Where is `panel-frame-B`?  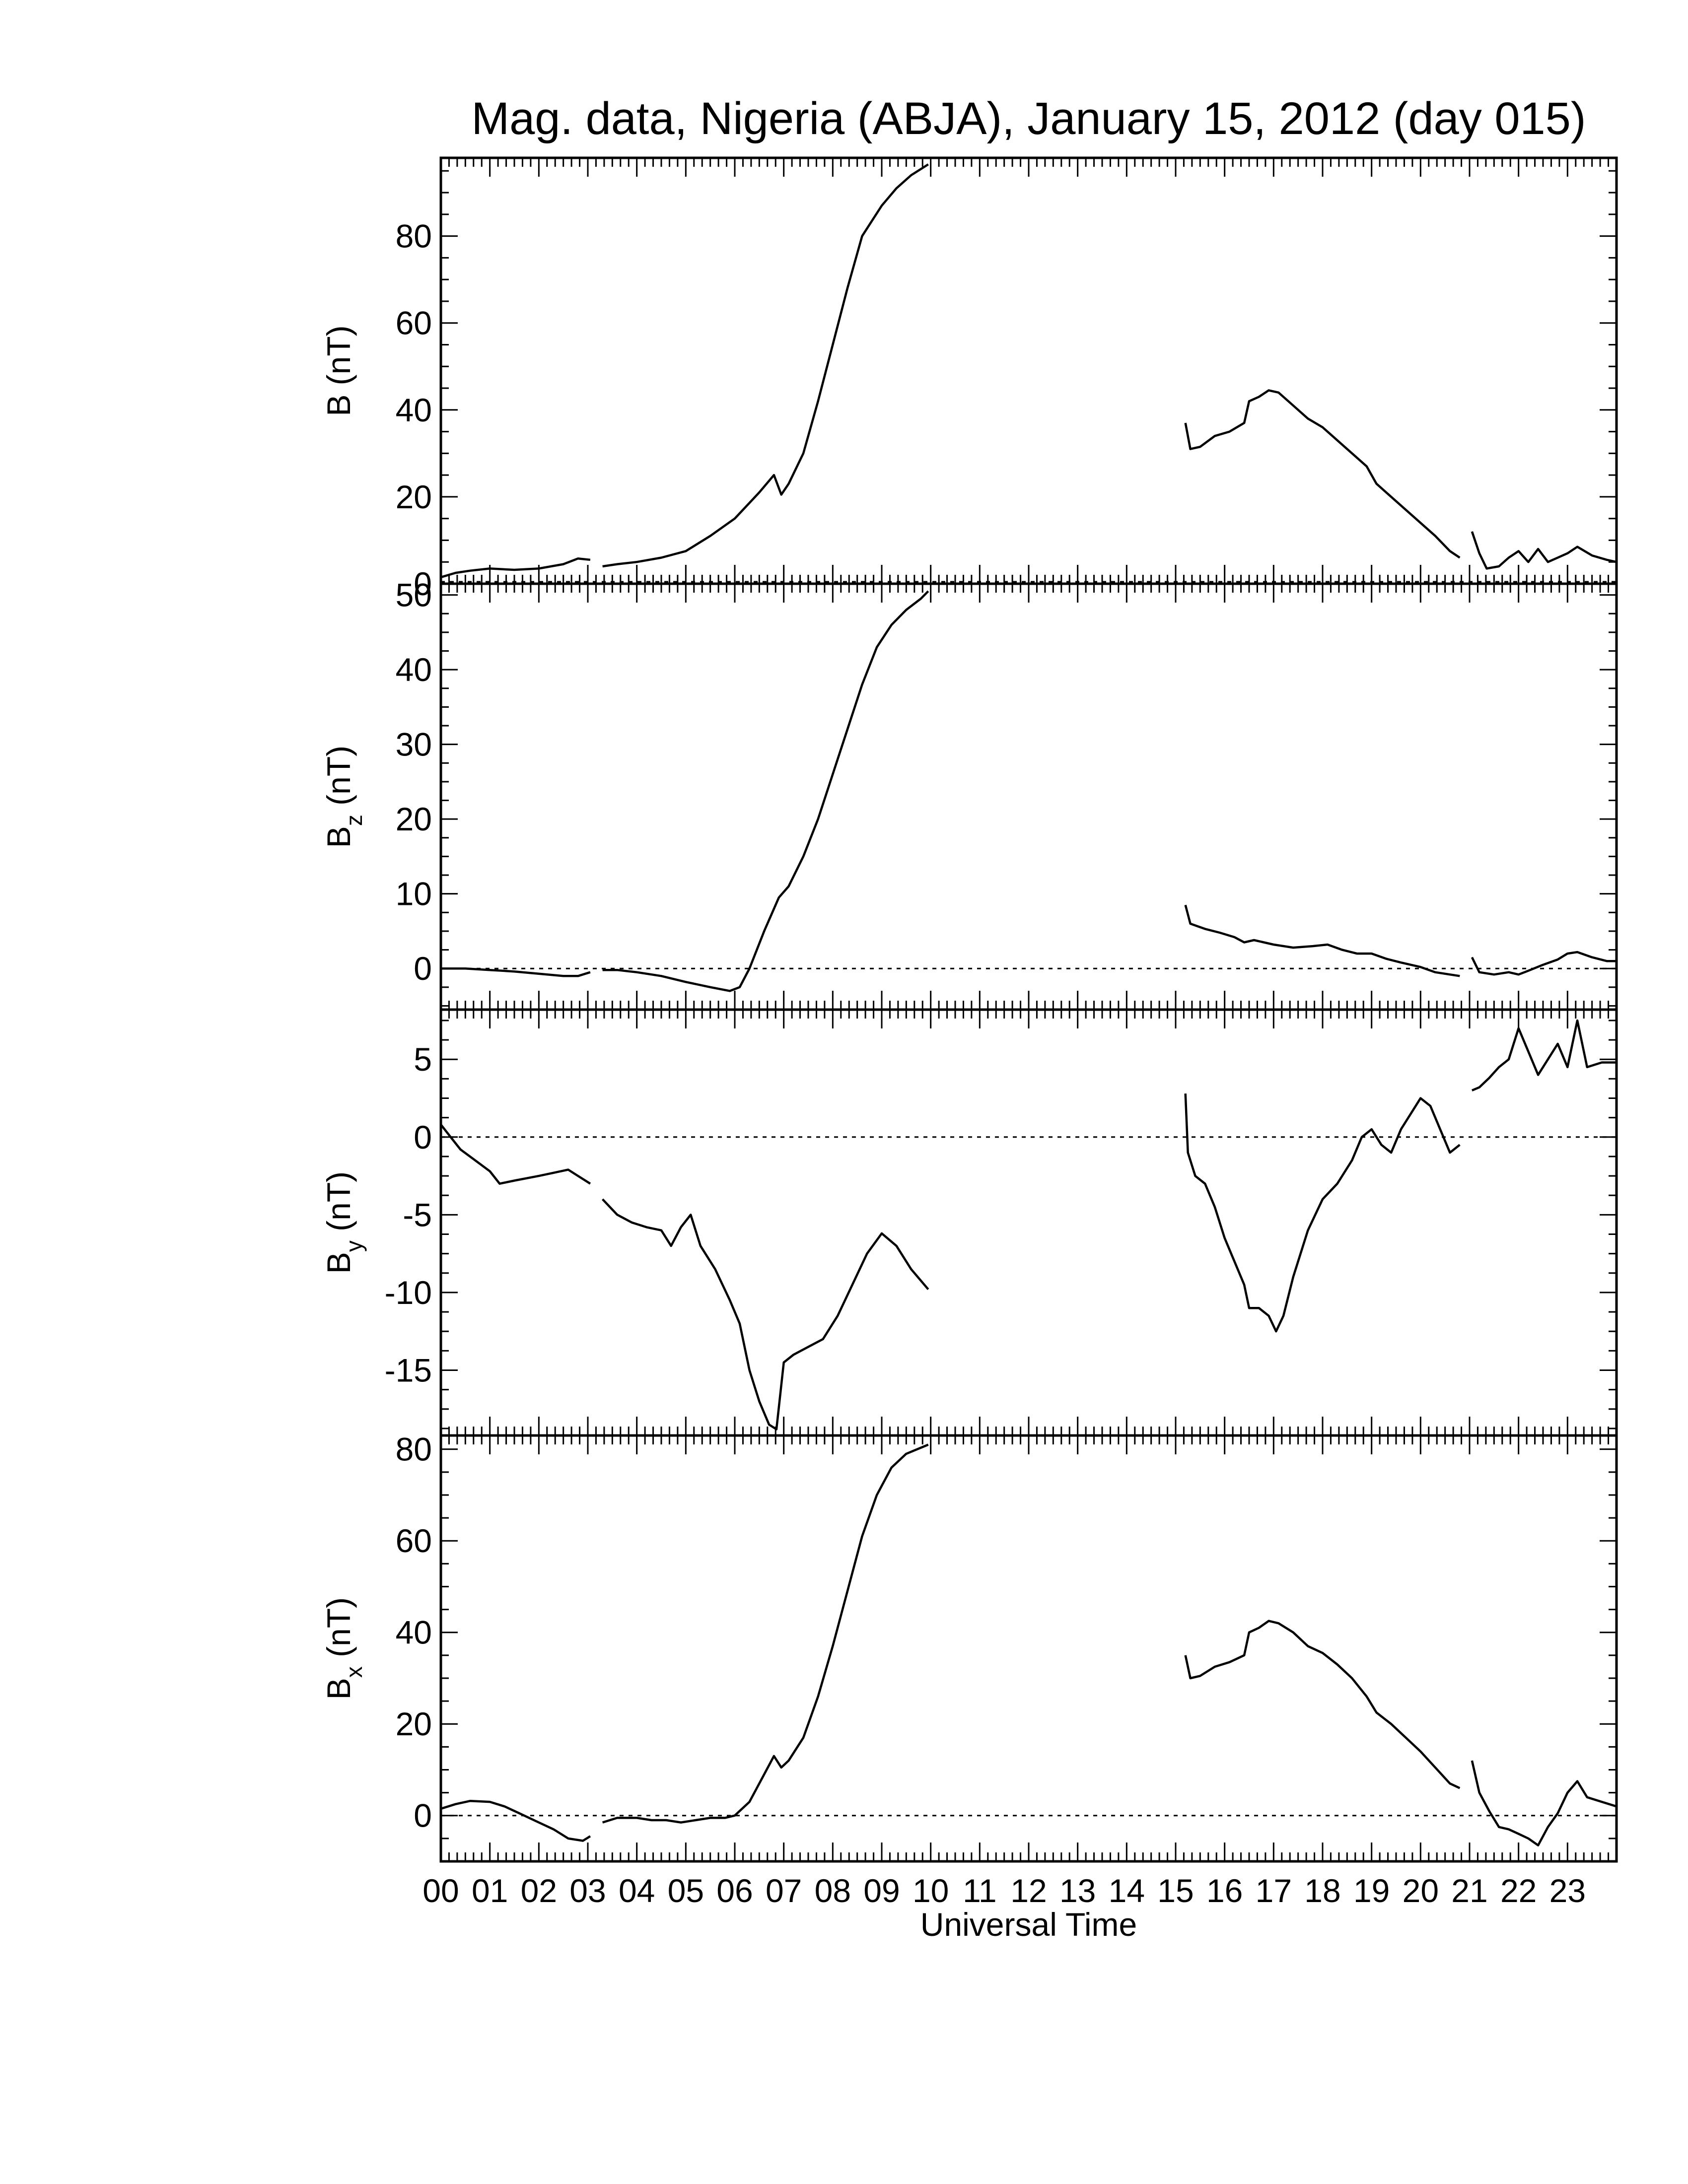 panel-frame-B is located at coordinates (1028, 370).